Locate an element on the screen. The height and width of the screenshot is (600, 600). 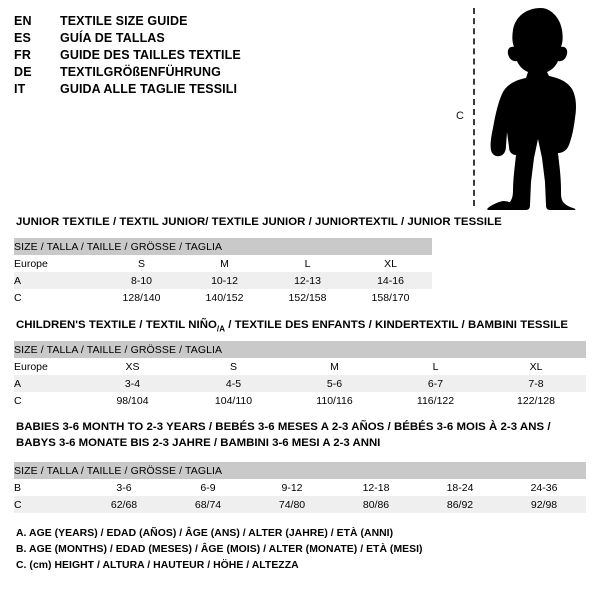
table-row: A 3-4 4-5 5-6 6-7 7-8 is located at coordinates (300, 383).